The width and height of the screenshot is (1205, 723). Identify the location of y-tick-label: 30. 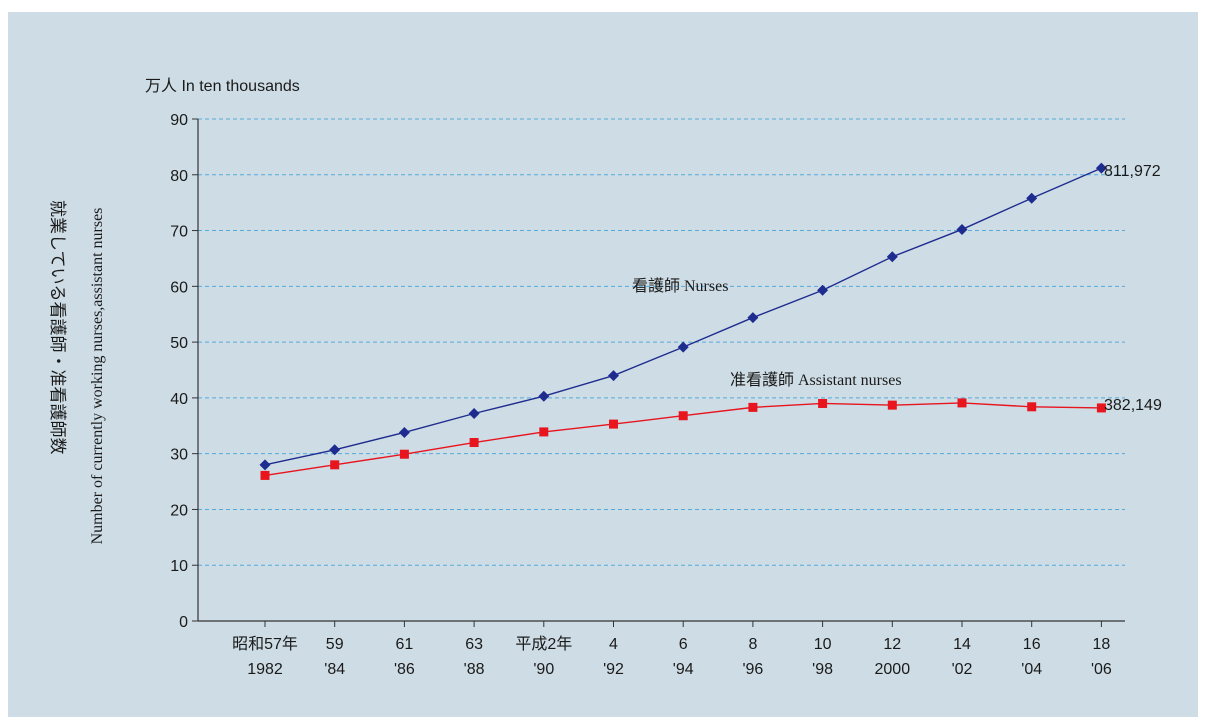
(179, 455).